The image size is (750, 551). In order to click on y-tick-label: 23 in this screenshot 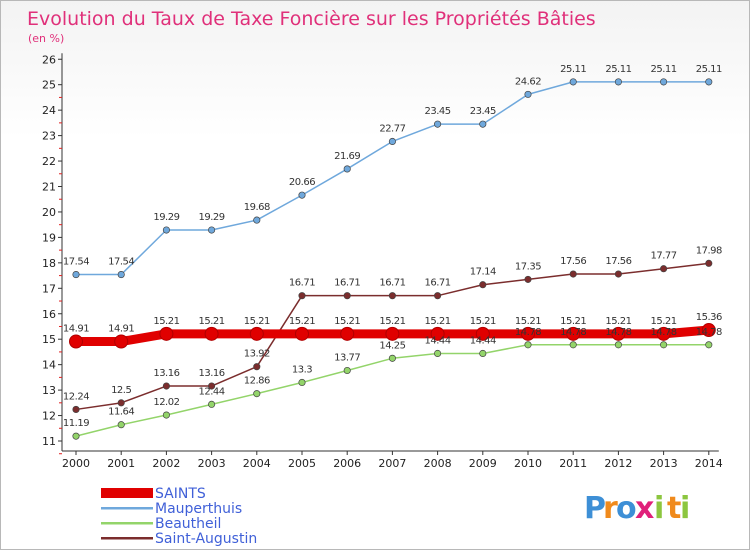, I will do `click(49, 136)`.